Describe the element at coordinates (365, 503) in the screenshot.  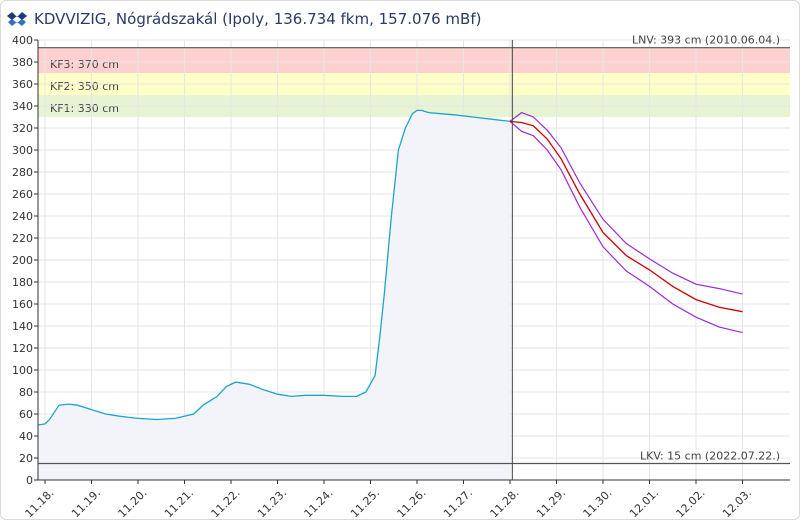
I see `x-tick-label: 11.25.` at that location.